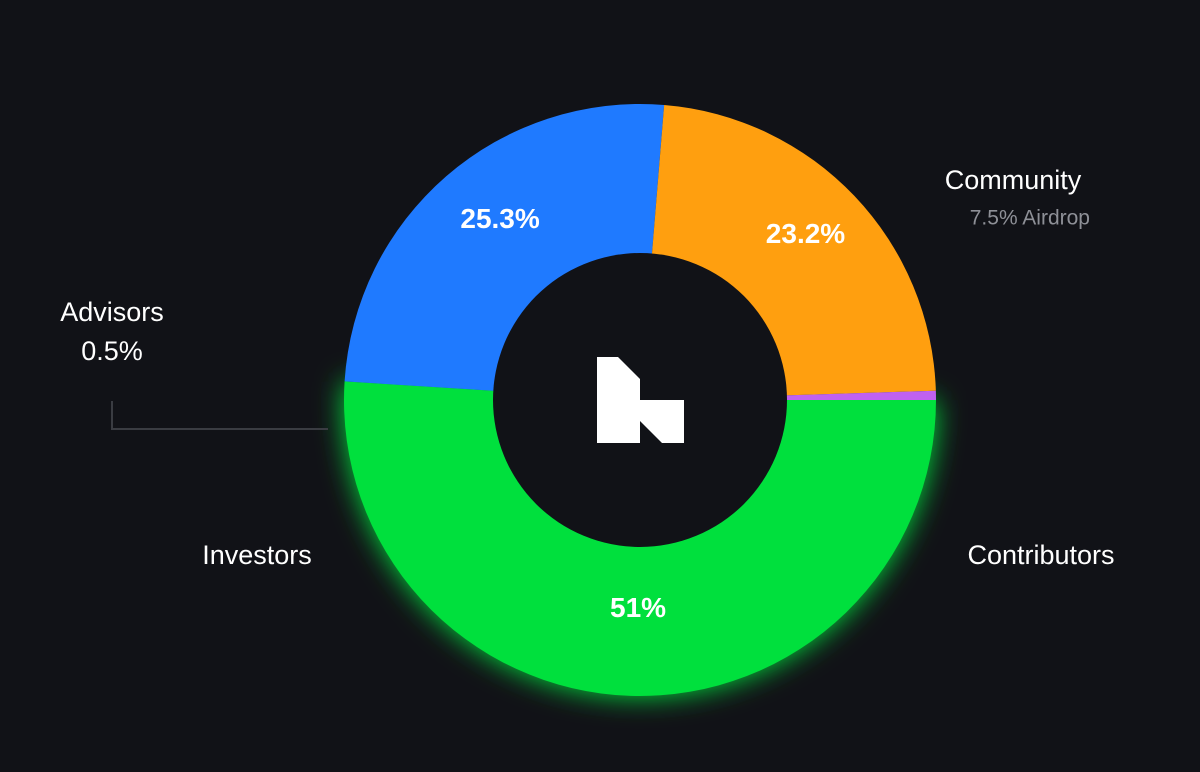 This screenshot has height=772, width=1200. I want to click on leader-line, so click(219, 415).